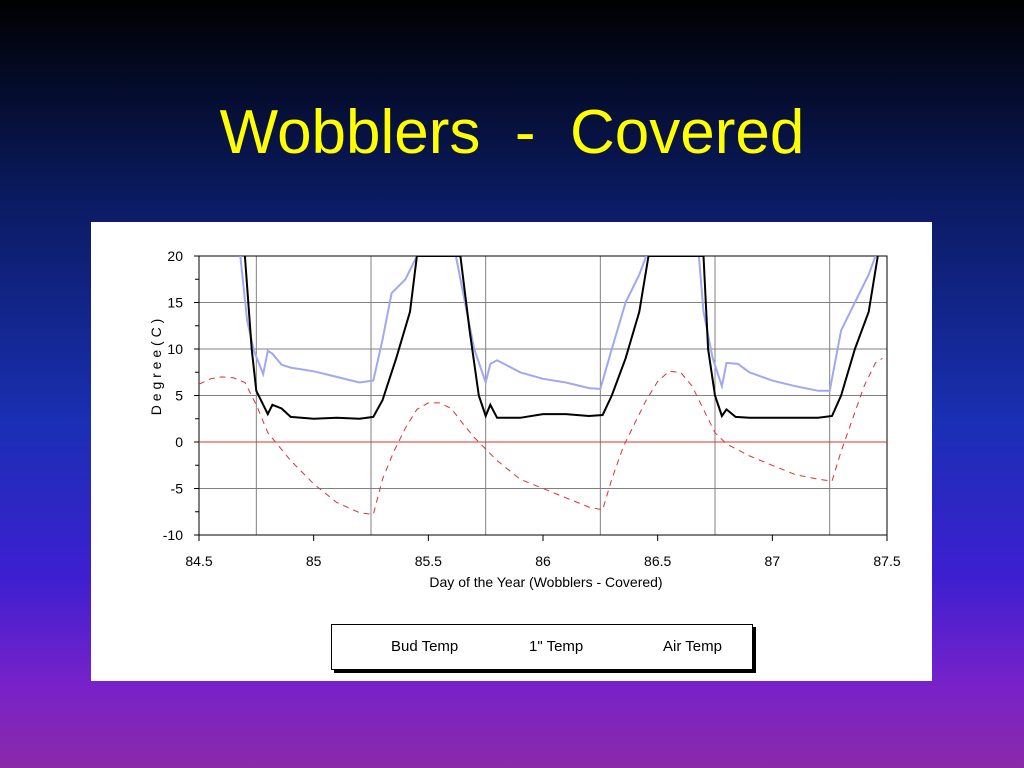 This screenshot has width=1024, height=768. What do you see at coordinates (773, 561) in the screenshot?
I see `x-tick-label: 87` at bounding box center [773, 561].